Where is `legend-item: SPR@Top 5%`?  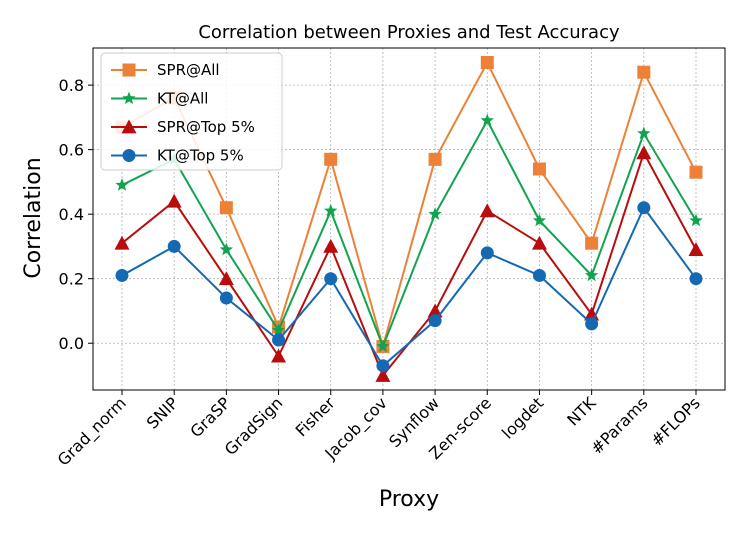 legend-item: SPR@Top 5% is located at coordinates (183, 127).